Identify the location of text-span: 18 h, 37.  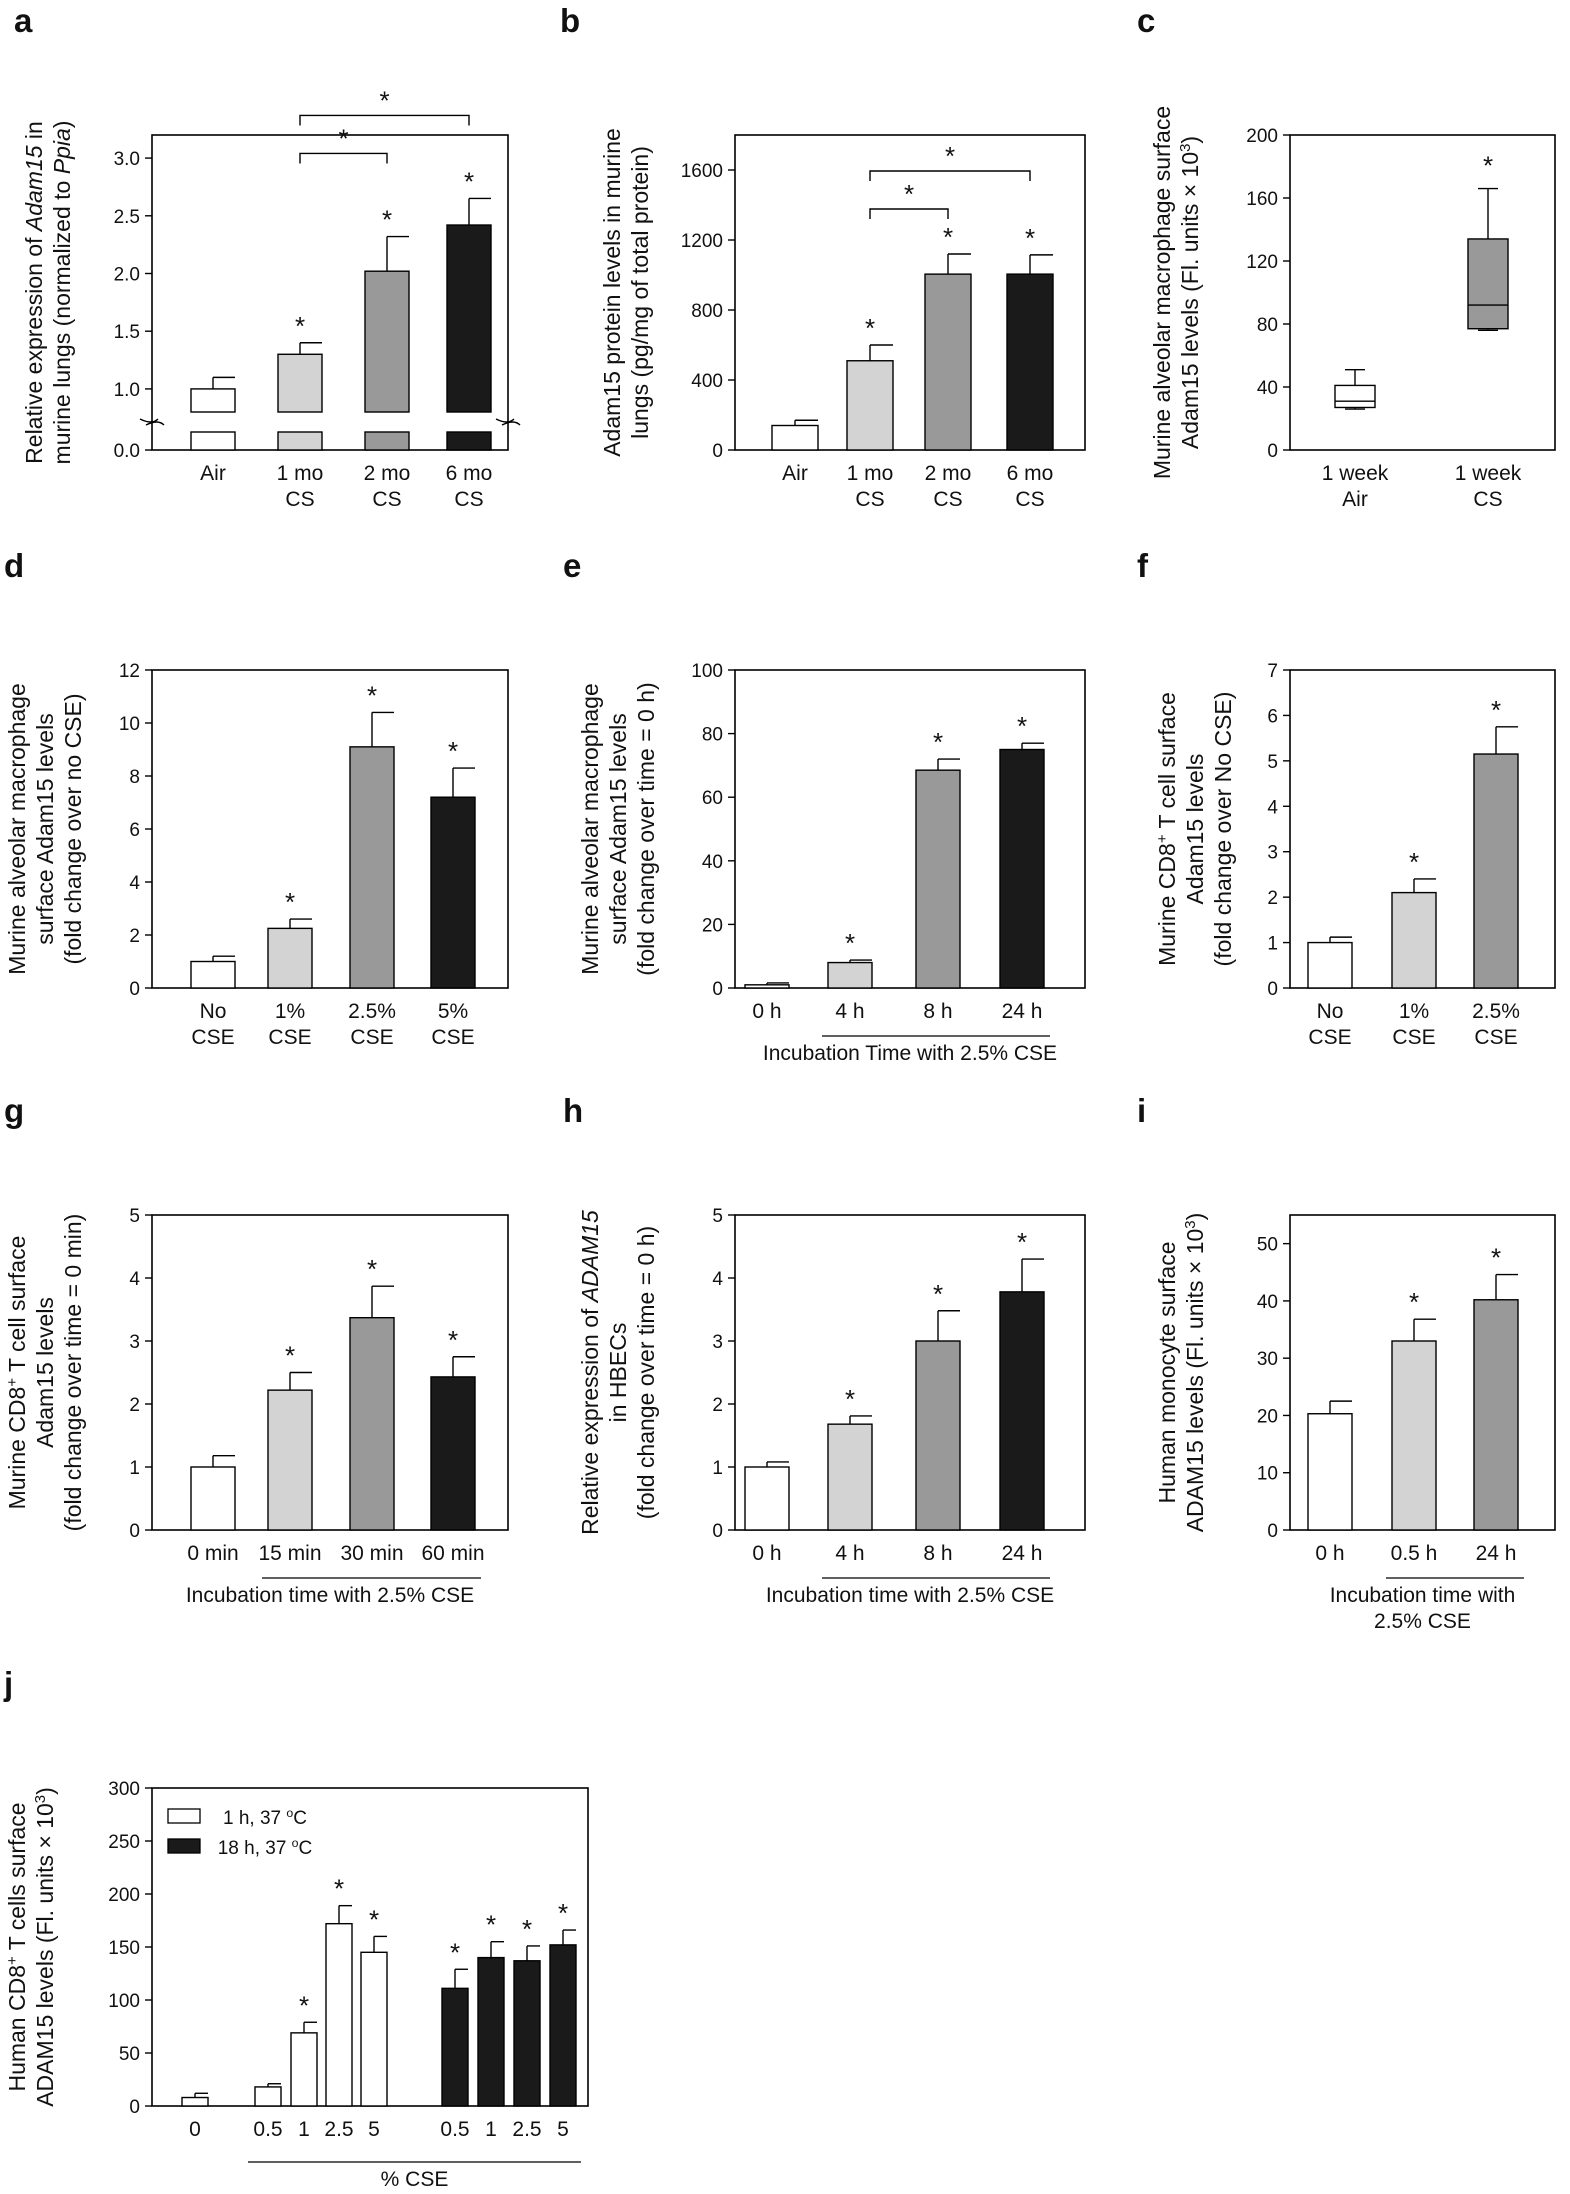
(255, 1848).